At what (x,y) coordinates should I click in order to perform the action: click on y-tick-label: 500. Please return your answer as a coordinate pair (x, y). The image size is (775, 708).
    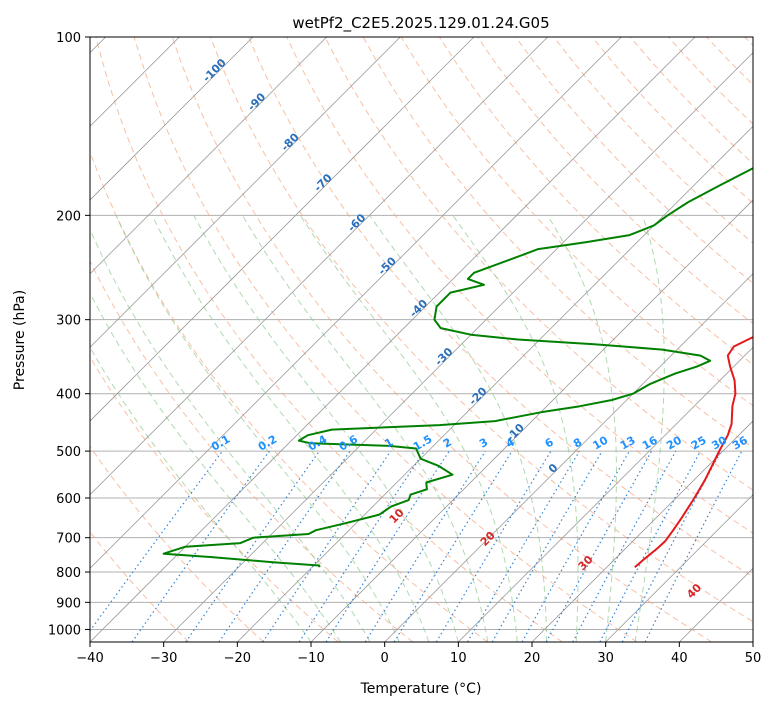
    Looking at the image, I should click on (68, 452).